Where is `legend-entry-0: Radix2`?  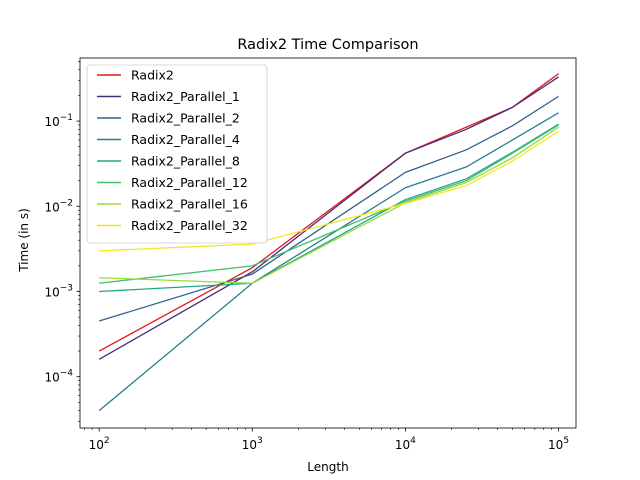
legend-entry-0: Radix2 is located at coordinates (152, 75).